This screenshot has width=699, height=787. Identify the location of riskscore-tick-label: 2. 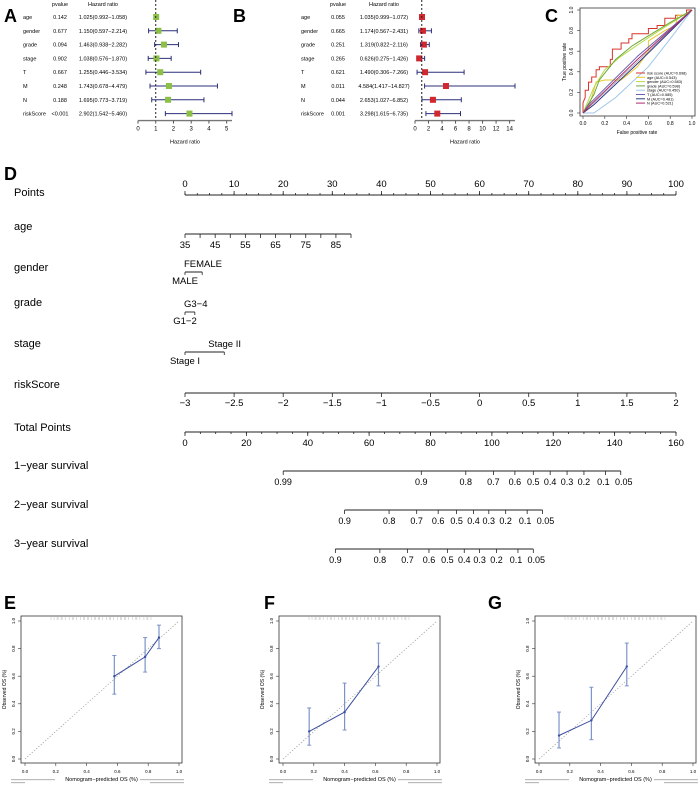
(675, 403).